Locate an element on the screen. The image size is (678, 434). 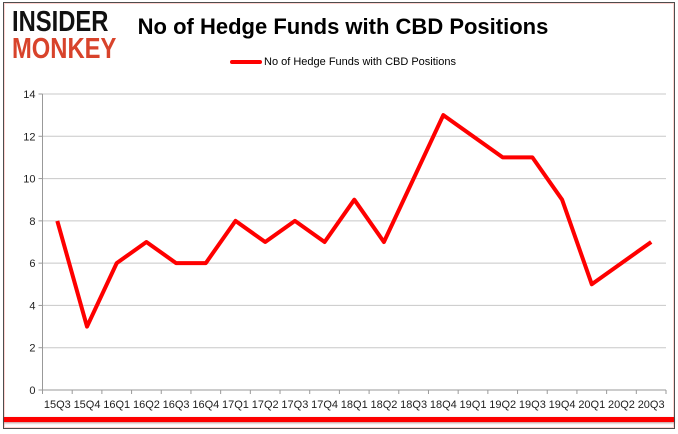
y-axis-label: 2 is located at coordinates (32, 349).